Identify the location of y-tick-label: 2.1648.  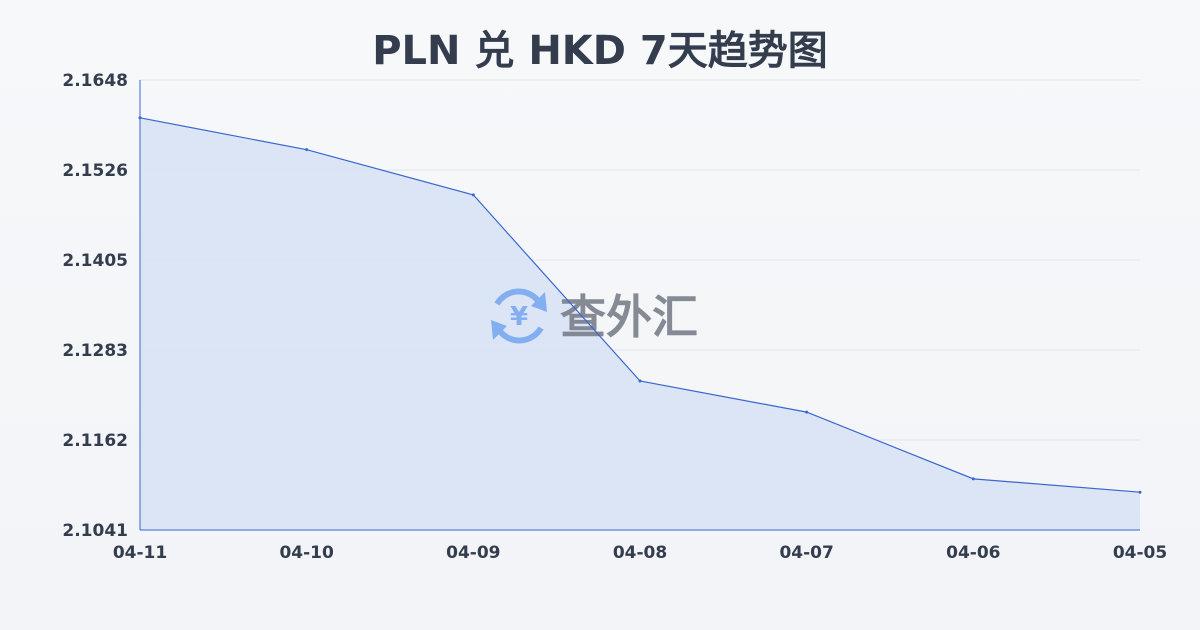
(95, 81).